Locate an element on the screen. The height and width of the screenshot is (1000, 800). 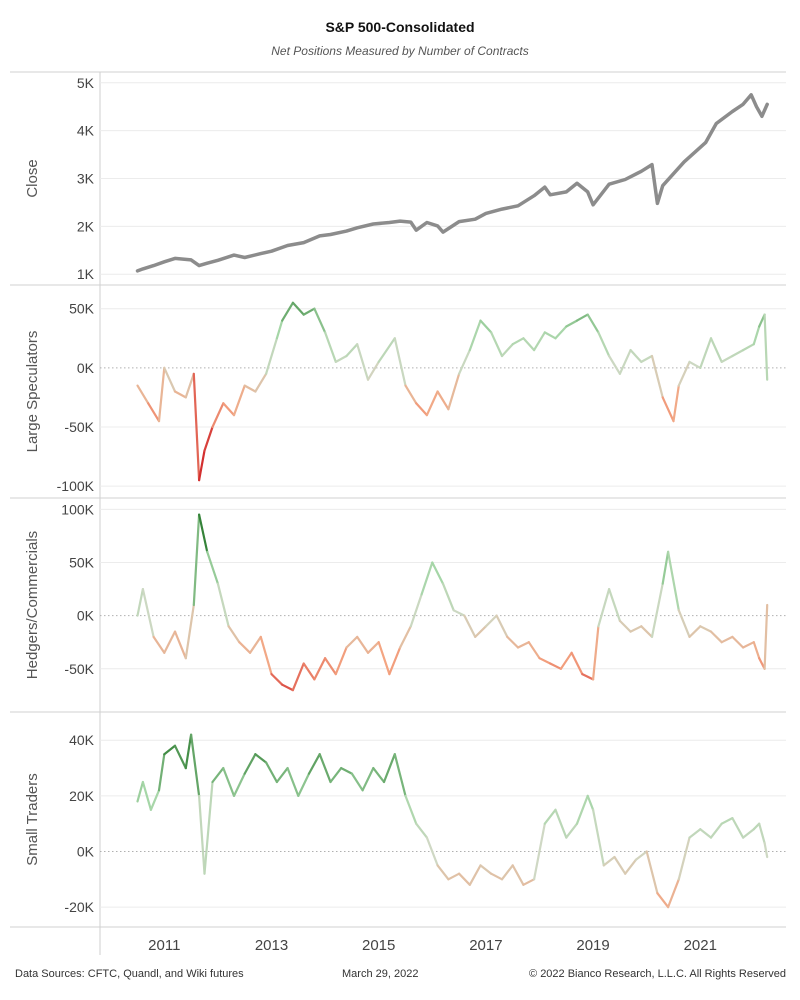
y-tick-label: -100K is located at coordinates (76, 486).